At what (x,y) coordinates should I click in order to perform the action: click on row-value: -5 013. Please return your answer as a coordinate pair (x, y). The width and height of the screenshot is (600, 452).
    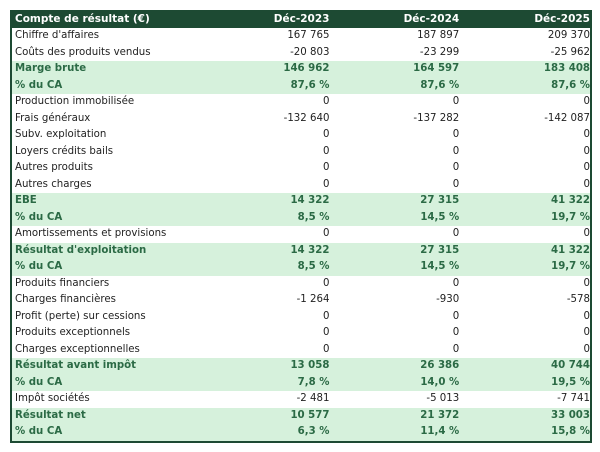
    Looking at the image, I should click on (443, 398).